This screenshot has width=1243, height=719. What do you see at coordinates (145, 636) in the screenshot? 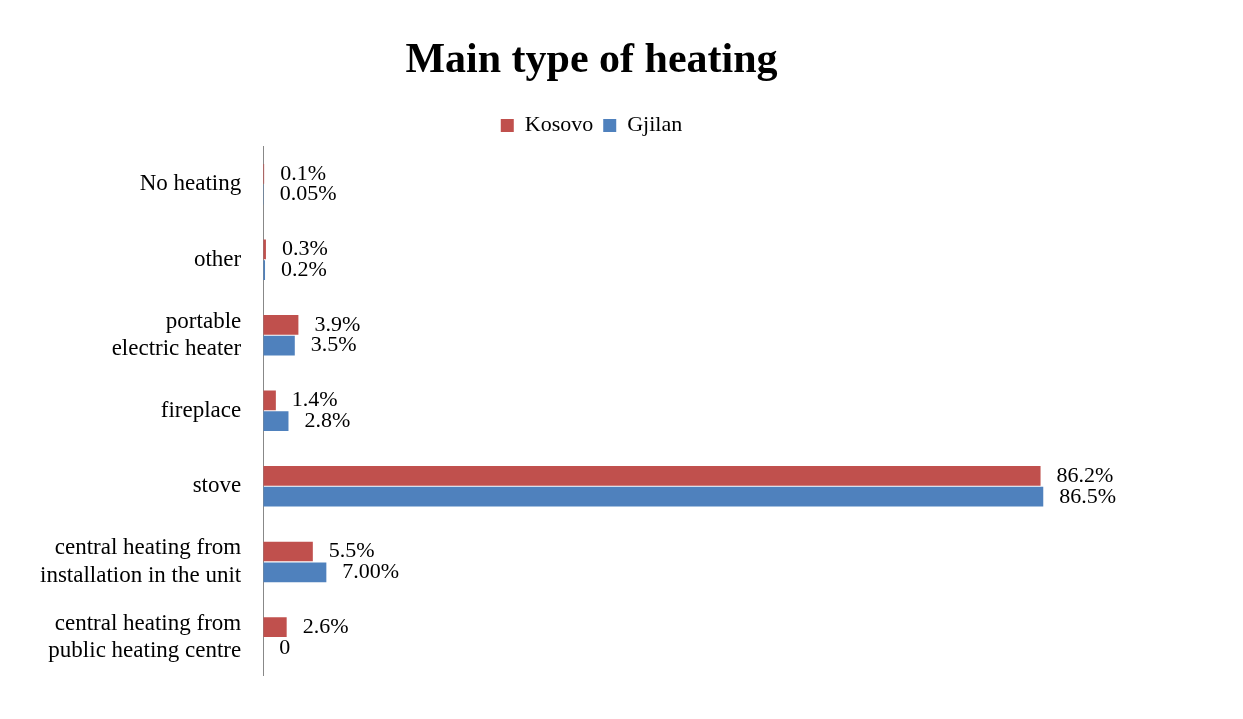
I see `y-tick-label: central heating from public heating centre` at bounding box center [145, 636].